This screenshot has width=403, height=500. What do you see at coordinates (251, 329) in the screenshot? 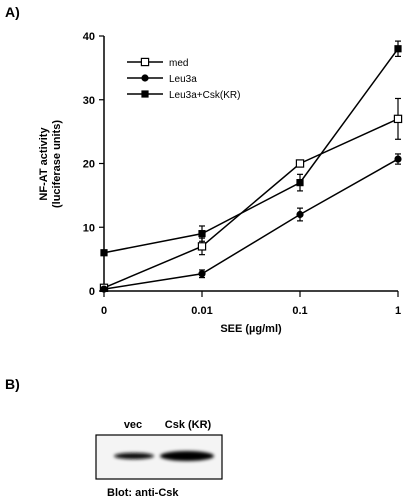
I see `x-axis-title: SEE (µg/ml)` at bounding box center [251, 329].